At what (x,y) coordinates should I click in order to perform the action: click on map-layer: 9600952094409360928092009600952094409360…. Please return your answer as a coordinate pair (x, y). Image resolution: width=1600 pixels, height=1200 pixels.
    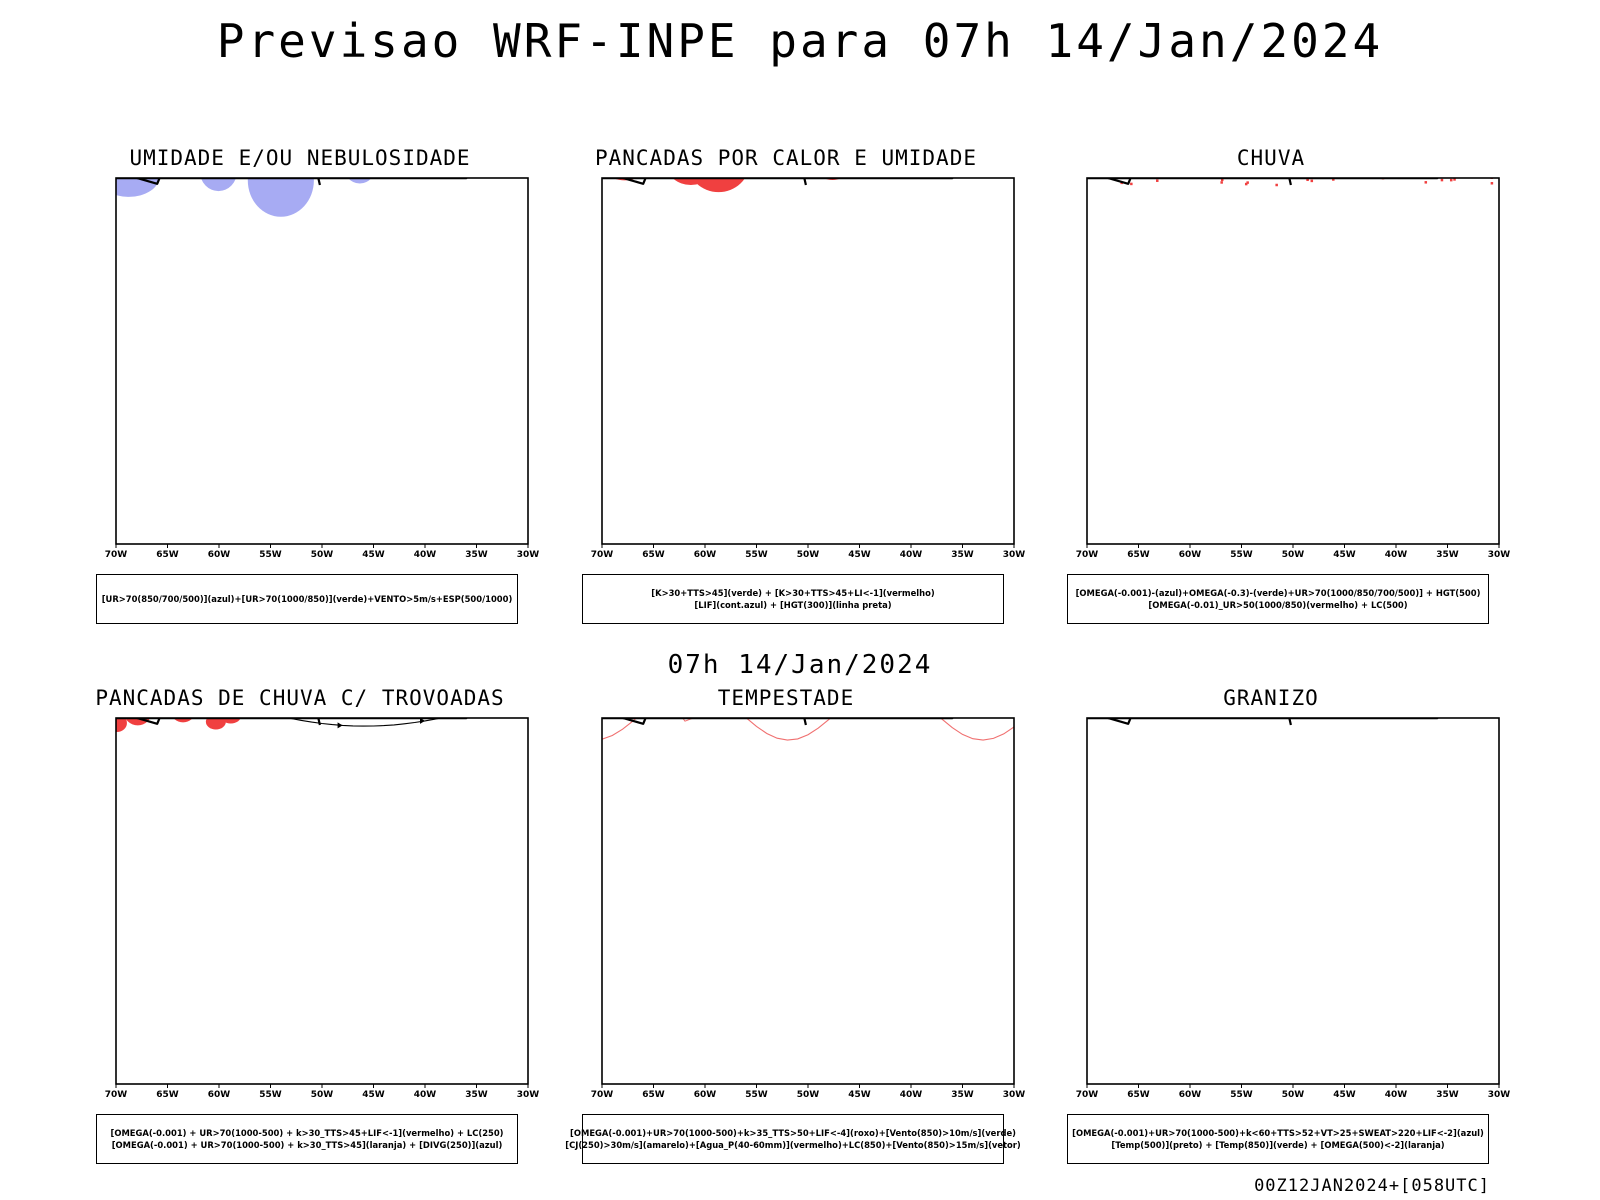
    Looking at the image, I should click on (808, 361).